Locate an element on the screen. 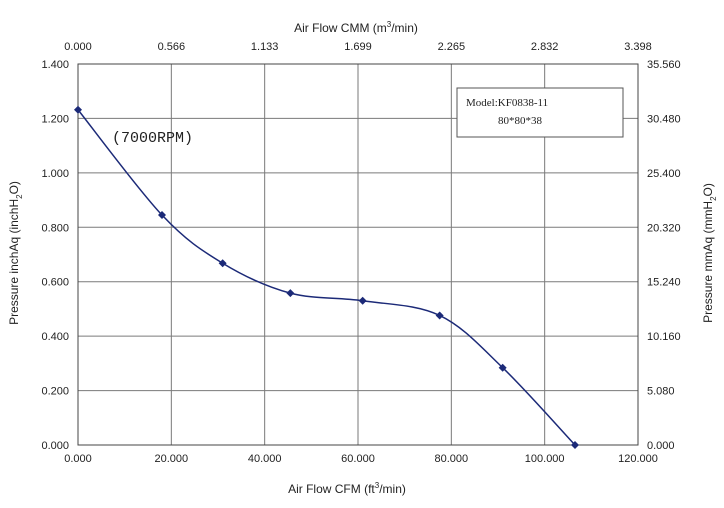  y-left-tick-label: 0.200 is located at coordinates (55, 392).